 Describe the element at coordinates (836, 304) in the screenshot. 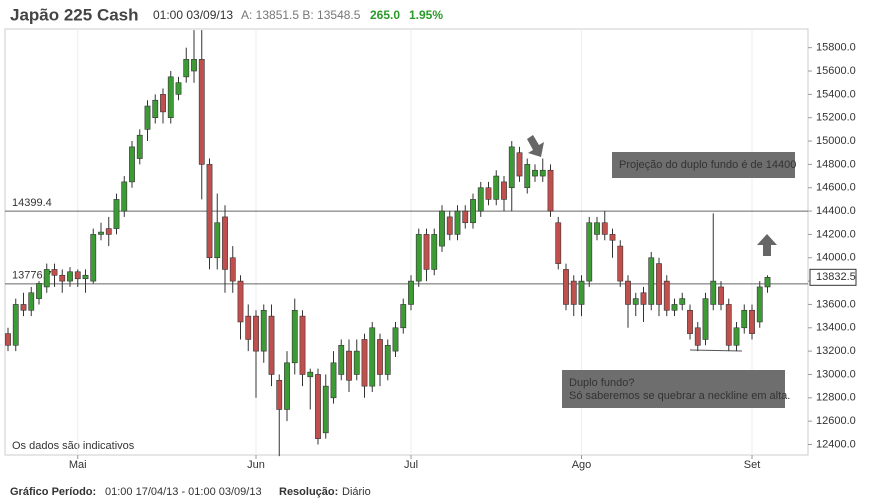

I see `y-tick-label: 13600.0` at that location.